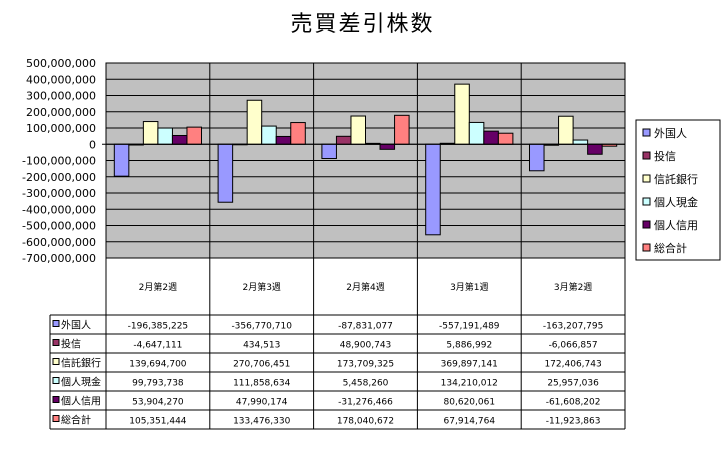  I want to click on chart-title: 売買差引株数, so click(362, 24).